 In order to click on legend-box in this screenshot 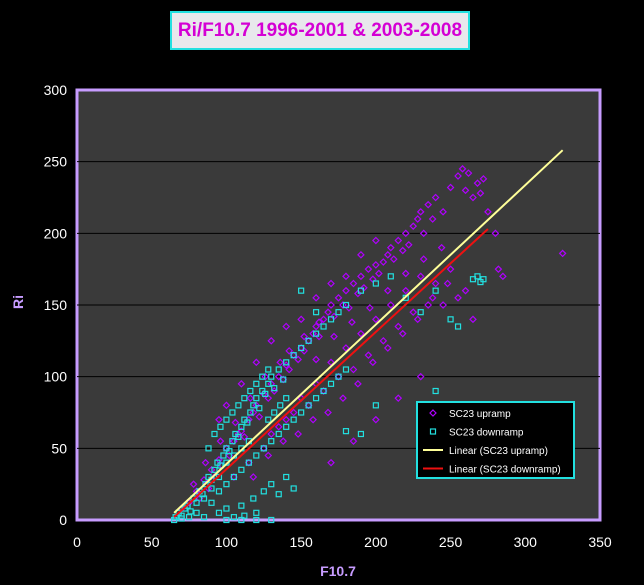, I will do `click(495, 440)`.